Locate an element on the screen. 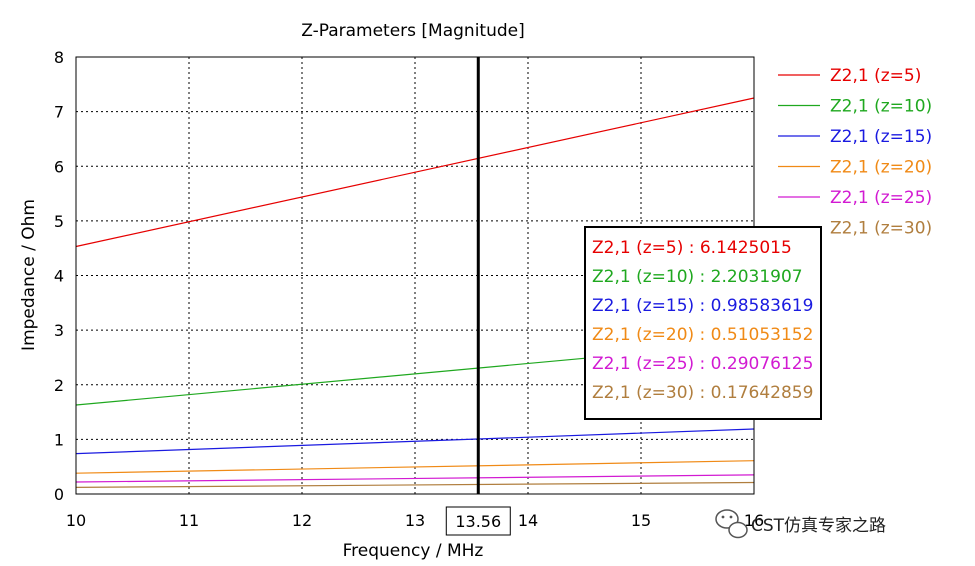 This screenshot has height=566, width=975. x-tick-label: 11 is located at coordinates (189, 520).